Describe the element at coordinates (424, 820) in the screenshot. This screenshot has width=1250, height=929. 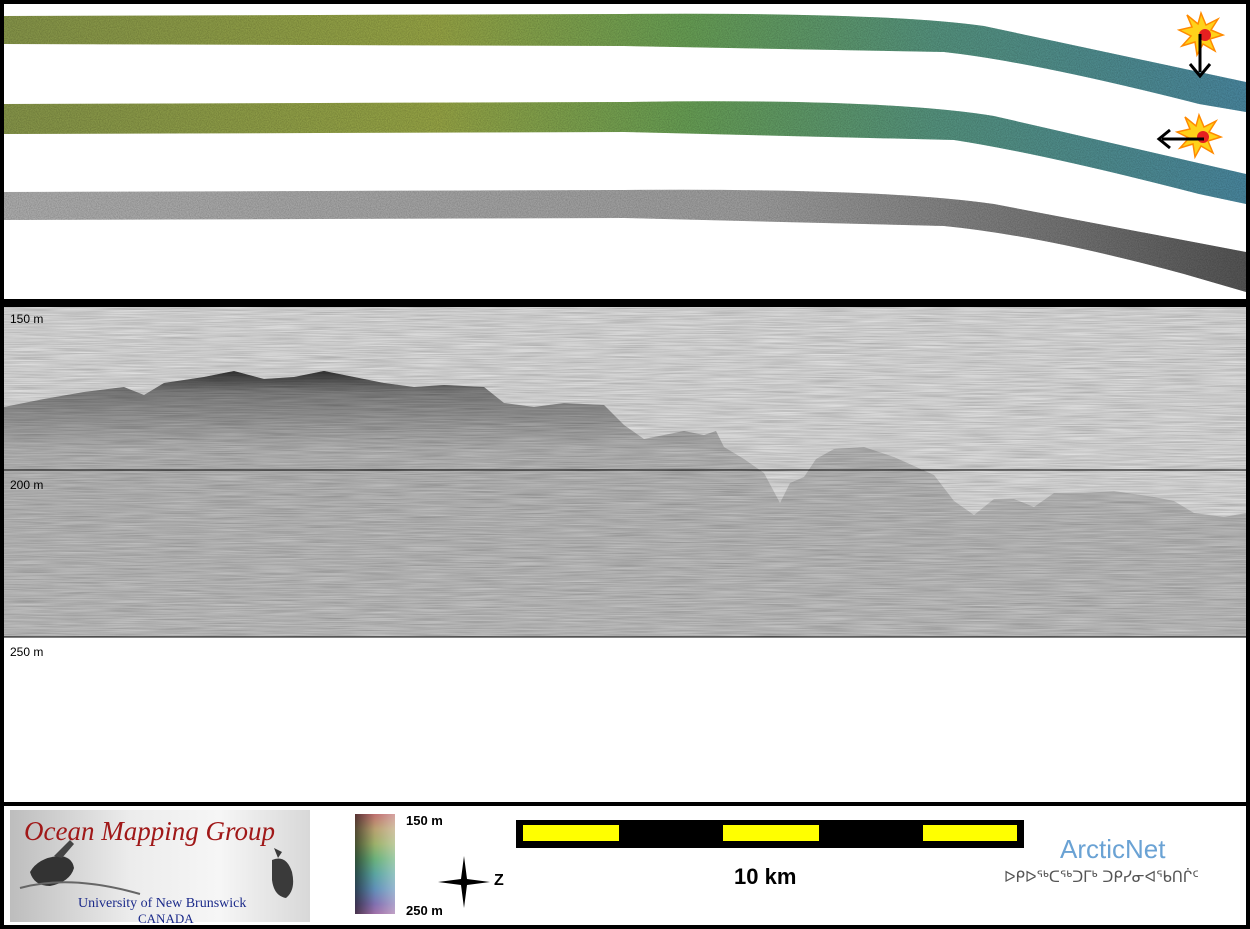
I see `legend-top-label: 150 m` at that location.